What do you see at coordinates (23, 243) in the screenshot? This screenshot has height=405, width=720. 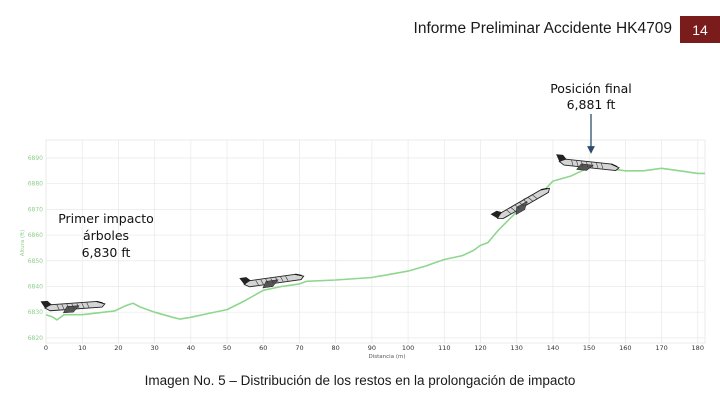 I see `y-axis-label: Altura (ft)` at bounding box center [23, 243].